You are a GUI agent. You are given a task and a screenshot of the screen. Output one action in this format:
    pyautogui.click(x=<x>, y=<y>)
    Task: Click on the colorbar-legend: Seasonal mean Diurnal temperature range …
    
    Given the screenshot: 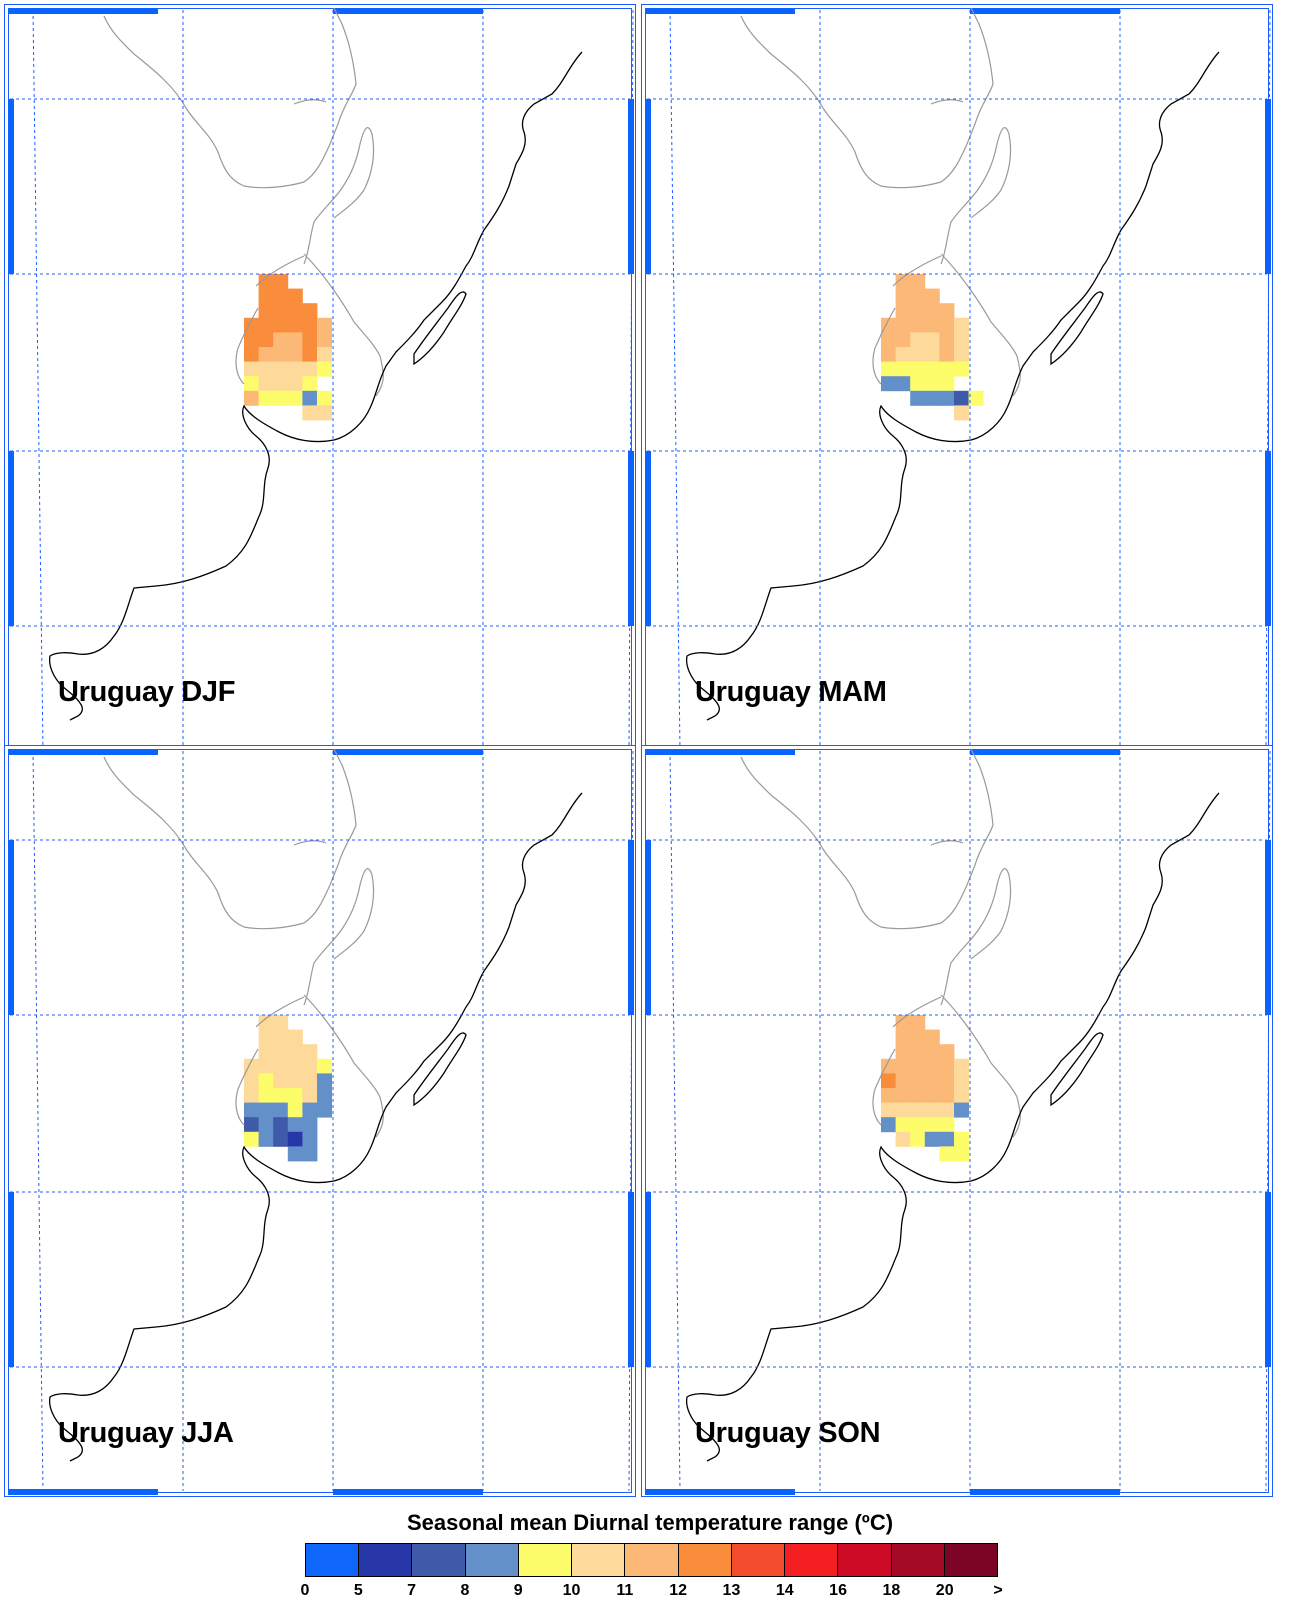 What is the action you would take?
    pyautogui.click(x=650, y=1557)
    